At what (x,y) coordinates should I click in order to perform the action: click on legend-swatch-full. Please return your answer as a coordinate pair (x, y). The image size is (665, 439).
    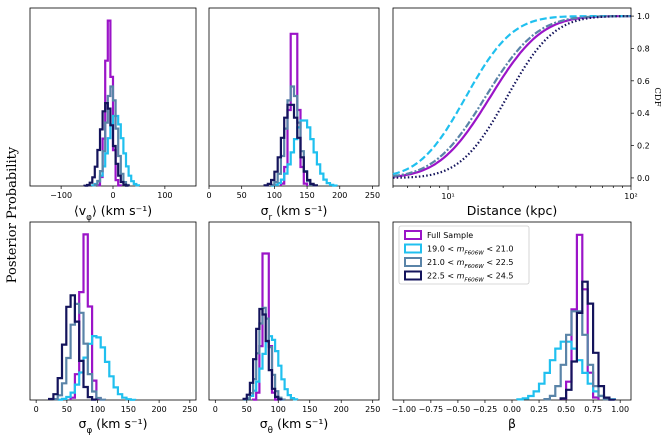
    Looking at the image, I should click on (413, 235).